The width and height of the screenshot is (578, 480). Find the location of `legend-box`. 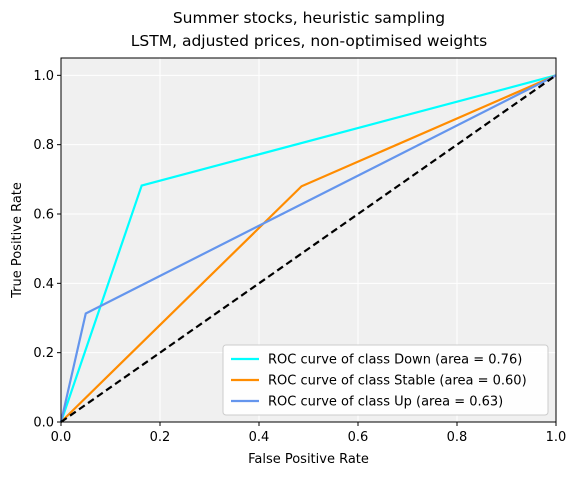

legend-box is located at coordinates (385, 380).